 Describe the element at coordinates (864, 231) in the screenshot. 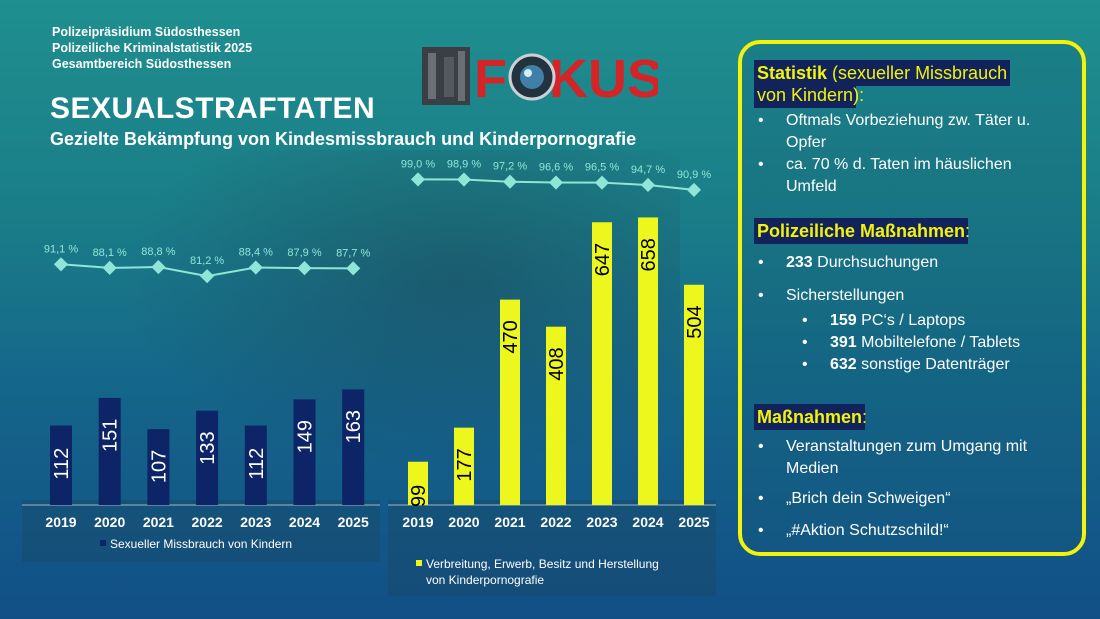

I see `police-heading: Polizeiliche Maßnahmen:` at that location.